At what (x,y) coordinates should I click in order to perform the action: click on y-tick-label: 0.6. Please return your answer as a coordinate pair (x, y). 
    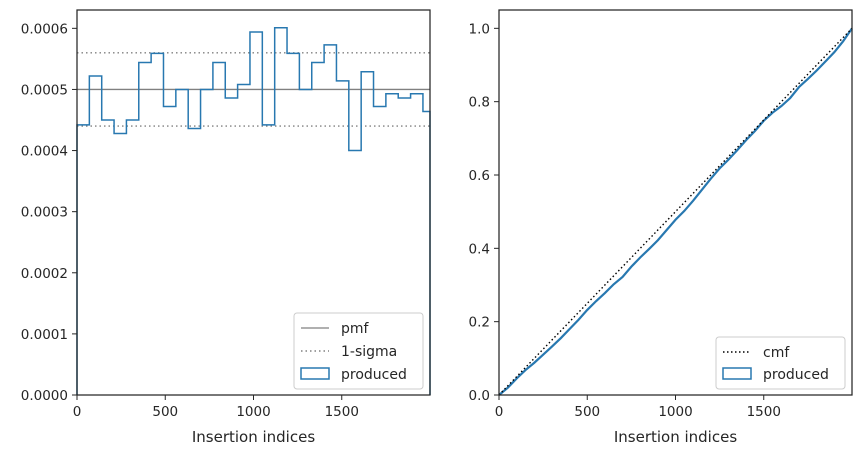
    Looking at the image, I should click on (479, 176).